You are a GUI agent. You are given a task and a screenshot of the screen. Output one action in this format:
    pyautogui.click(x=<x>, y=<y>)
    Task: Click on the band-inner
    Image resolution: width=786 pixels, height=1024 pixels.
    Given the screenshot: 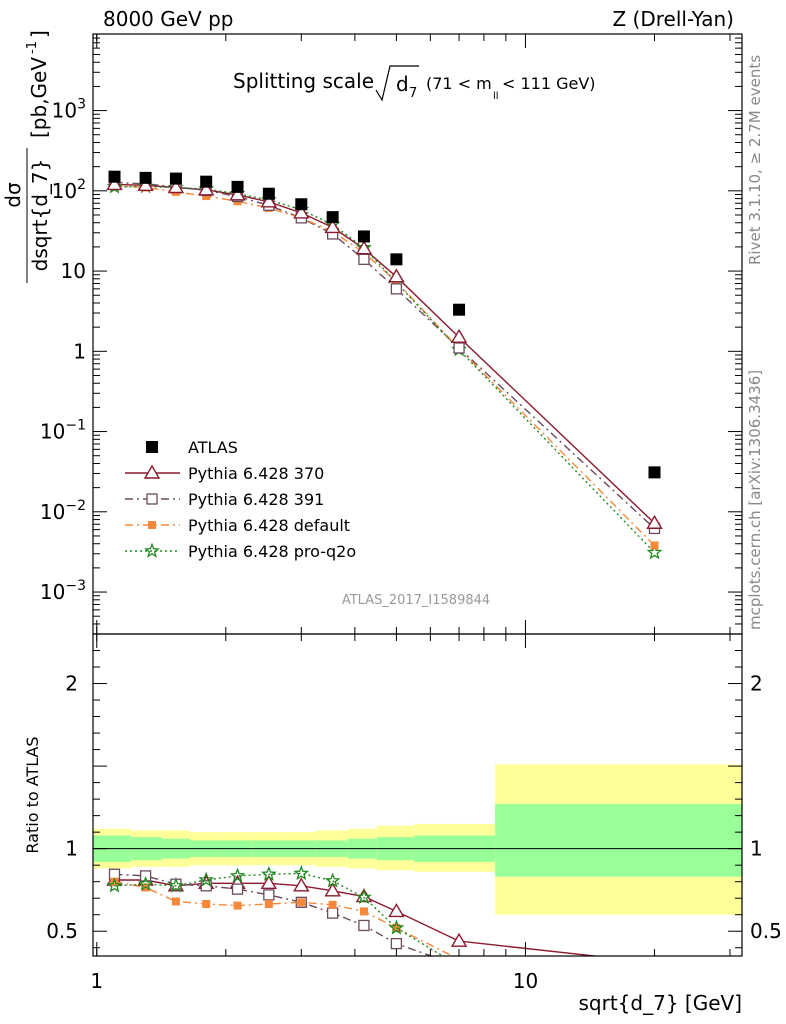 What is the action you would take?
    pyautogui.click(x=618, y=840)
    